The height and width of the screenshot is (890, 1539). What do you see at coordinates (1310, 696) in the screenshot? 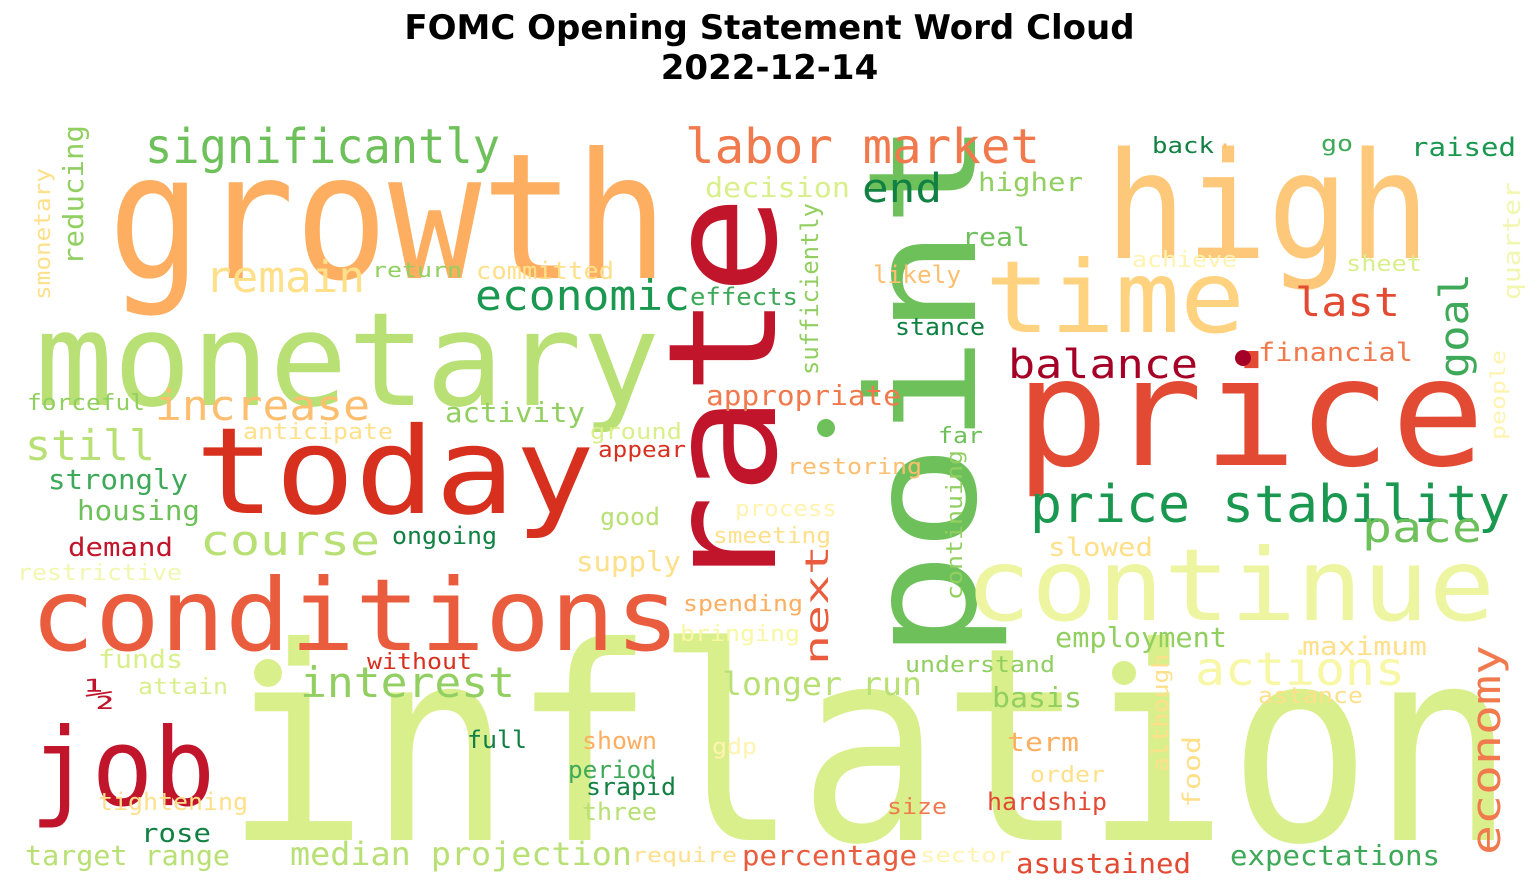
I see `word-astance: astance` at bounding box center [1310, 696].